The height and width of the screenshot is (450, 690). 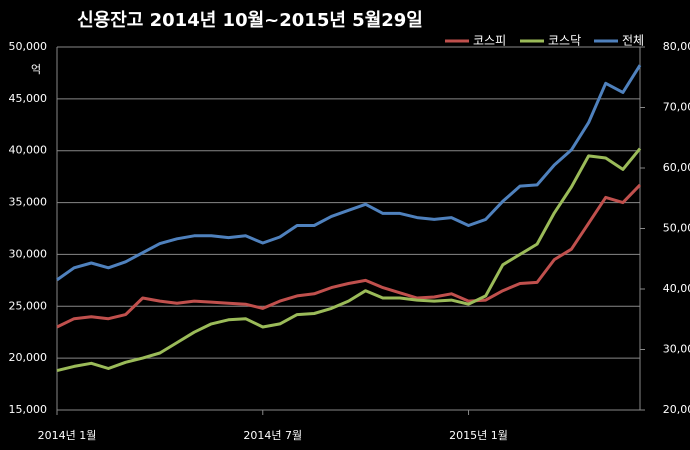 I want to click on x-tick-label: 2014년 1월, so click(x=67, y=435).